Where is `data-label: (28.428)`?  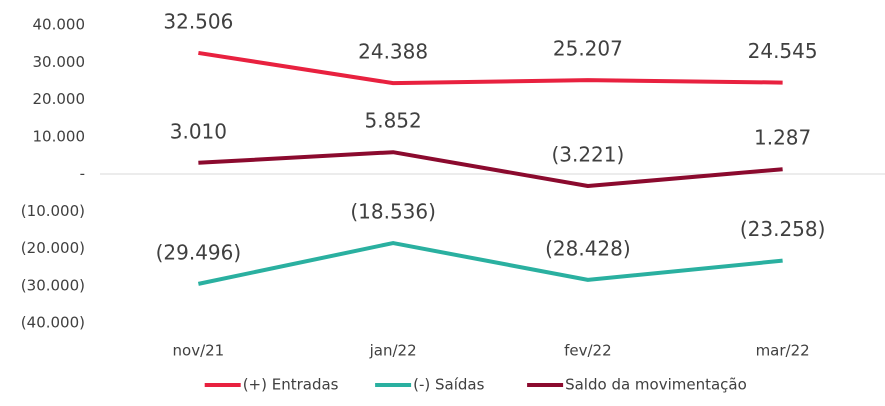
data-label: (28.428) is located at coordinates (588, 248).